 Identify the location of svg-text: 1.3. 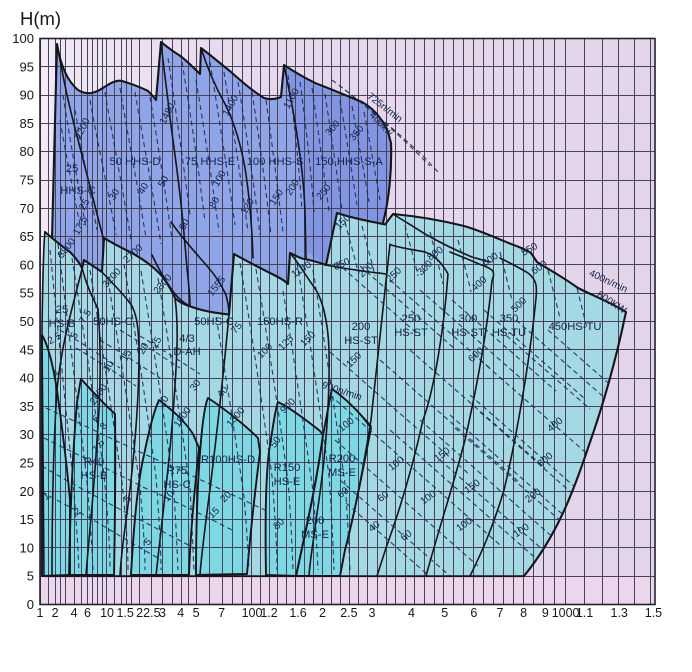
(619, 613).